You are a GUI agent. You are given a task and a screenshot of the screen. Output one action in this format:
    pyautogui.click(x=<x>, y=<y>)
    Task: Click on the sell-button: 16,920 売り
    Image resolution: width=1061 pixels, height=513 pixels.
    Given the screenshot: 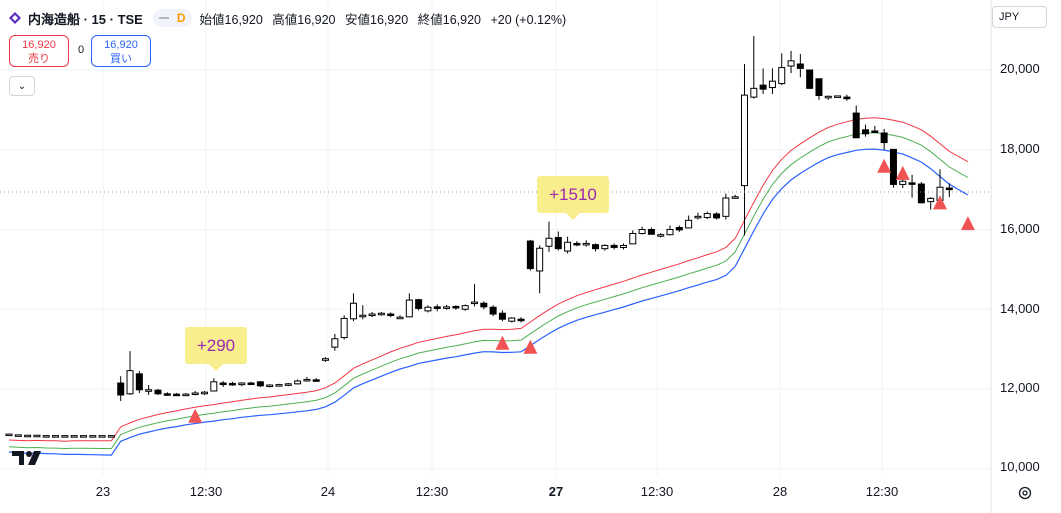 What is the action you would take?
    pyautogui.click(x=39, y=51)
    